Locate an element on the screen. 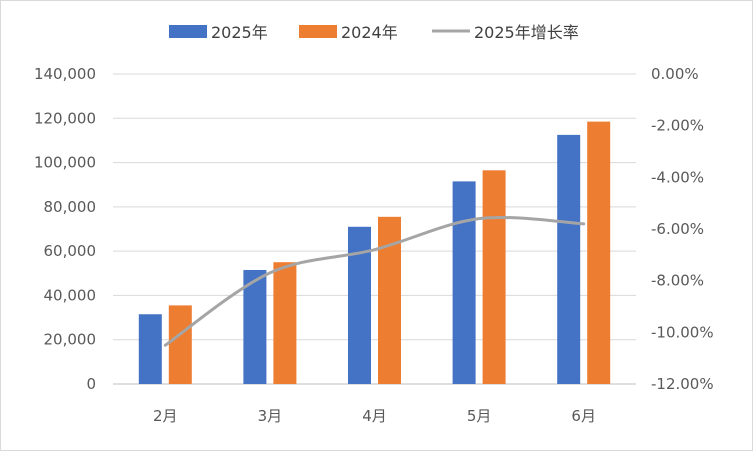 The width and height of the screenshot is (753, 451). x-axis-tick-label: 2月 is located at coordinates (165, 416).